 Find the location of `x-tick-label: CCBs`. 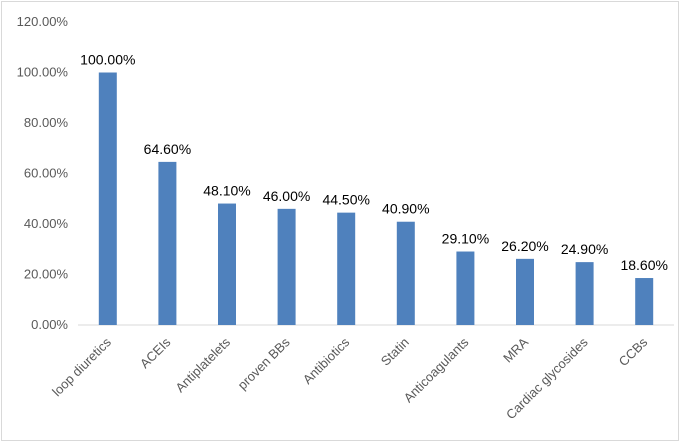

x-tick-label: CCBs is located at coordinates (633, 351).